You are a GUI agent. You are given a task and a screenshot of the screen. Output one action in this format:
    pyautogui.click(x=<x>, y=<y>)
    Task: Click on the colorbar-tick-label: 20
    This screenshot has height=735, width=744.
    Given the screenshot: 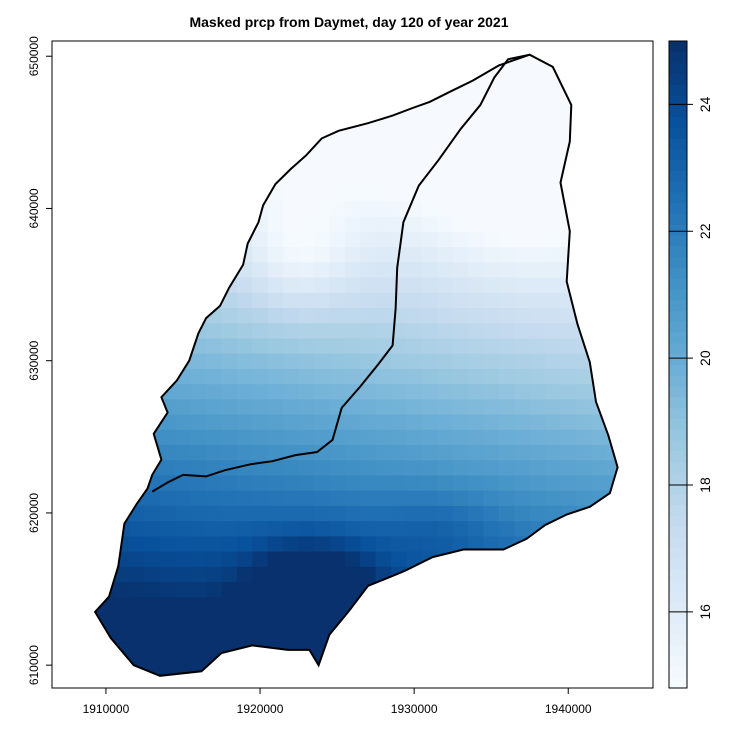 What is the action you would take?
    pyautogui.click(x=705, y=358)
    